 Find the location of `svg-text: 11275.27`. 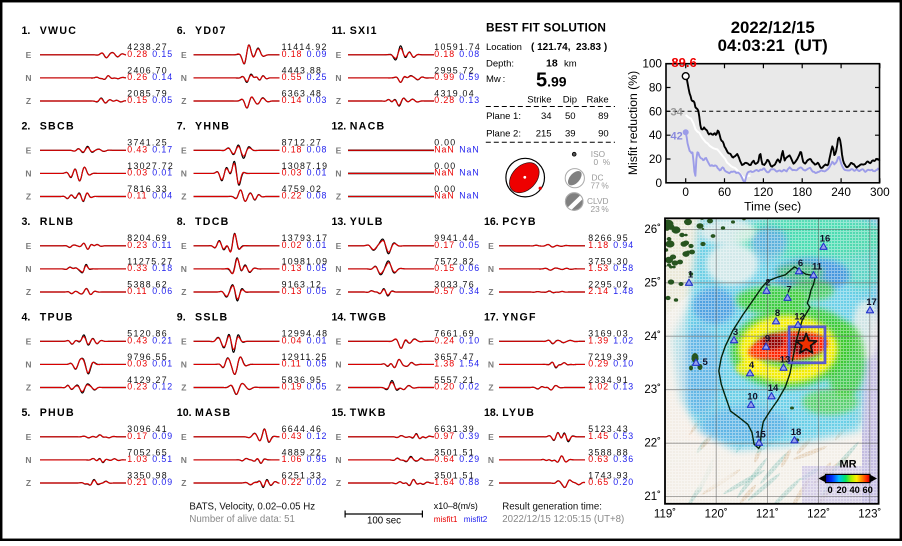

svg-text: 11275.27 is located at coordinates (150, 261).